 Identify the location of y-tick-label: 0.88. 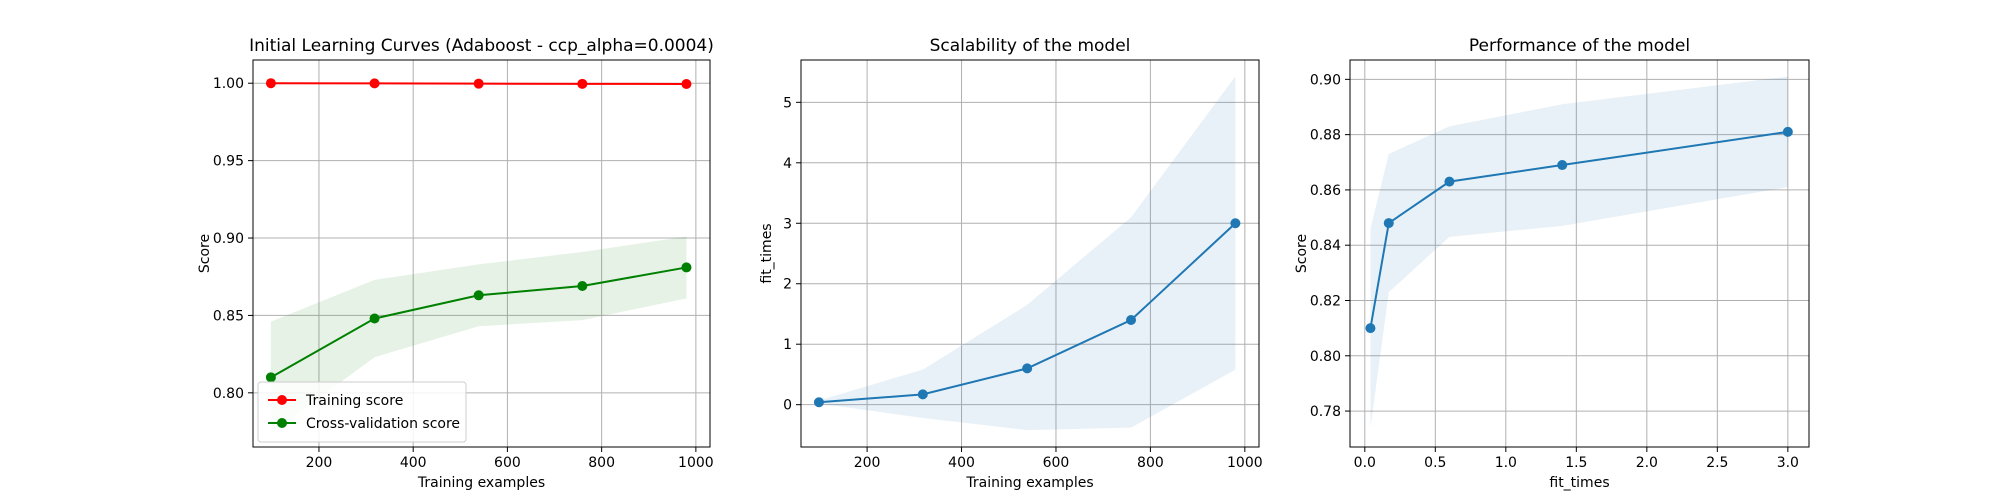
(1325, 136).